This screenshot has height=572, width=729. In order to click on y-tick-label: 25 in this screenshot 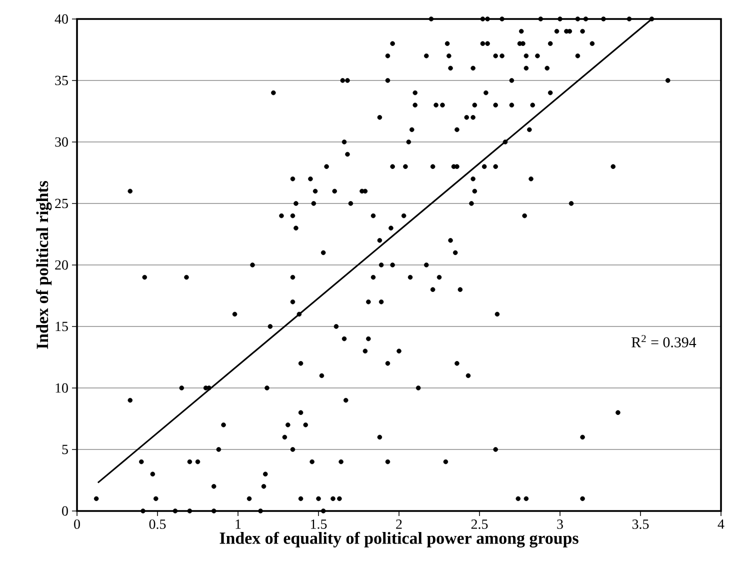, I will do `click(61, 203)`.